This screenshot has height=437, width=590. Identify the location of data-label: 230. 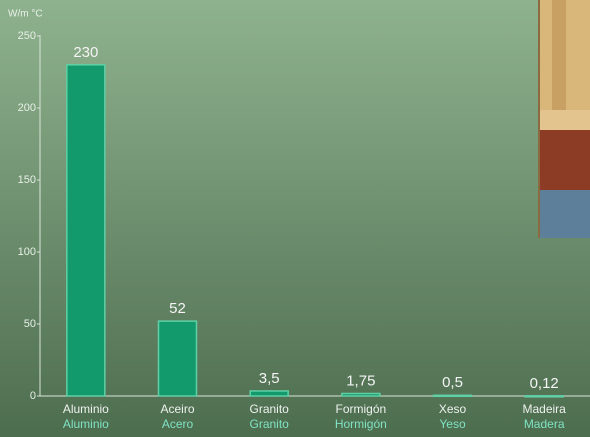
(85, 52).